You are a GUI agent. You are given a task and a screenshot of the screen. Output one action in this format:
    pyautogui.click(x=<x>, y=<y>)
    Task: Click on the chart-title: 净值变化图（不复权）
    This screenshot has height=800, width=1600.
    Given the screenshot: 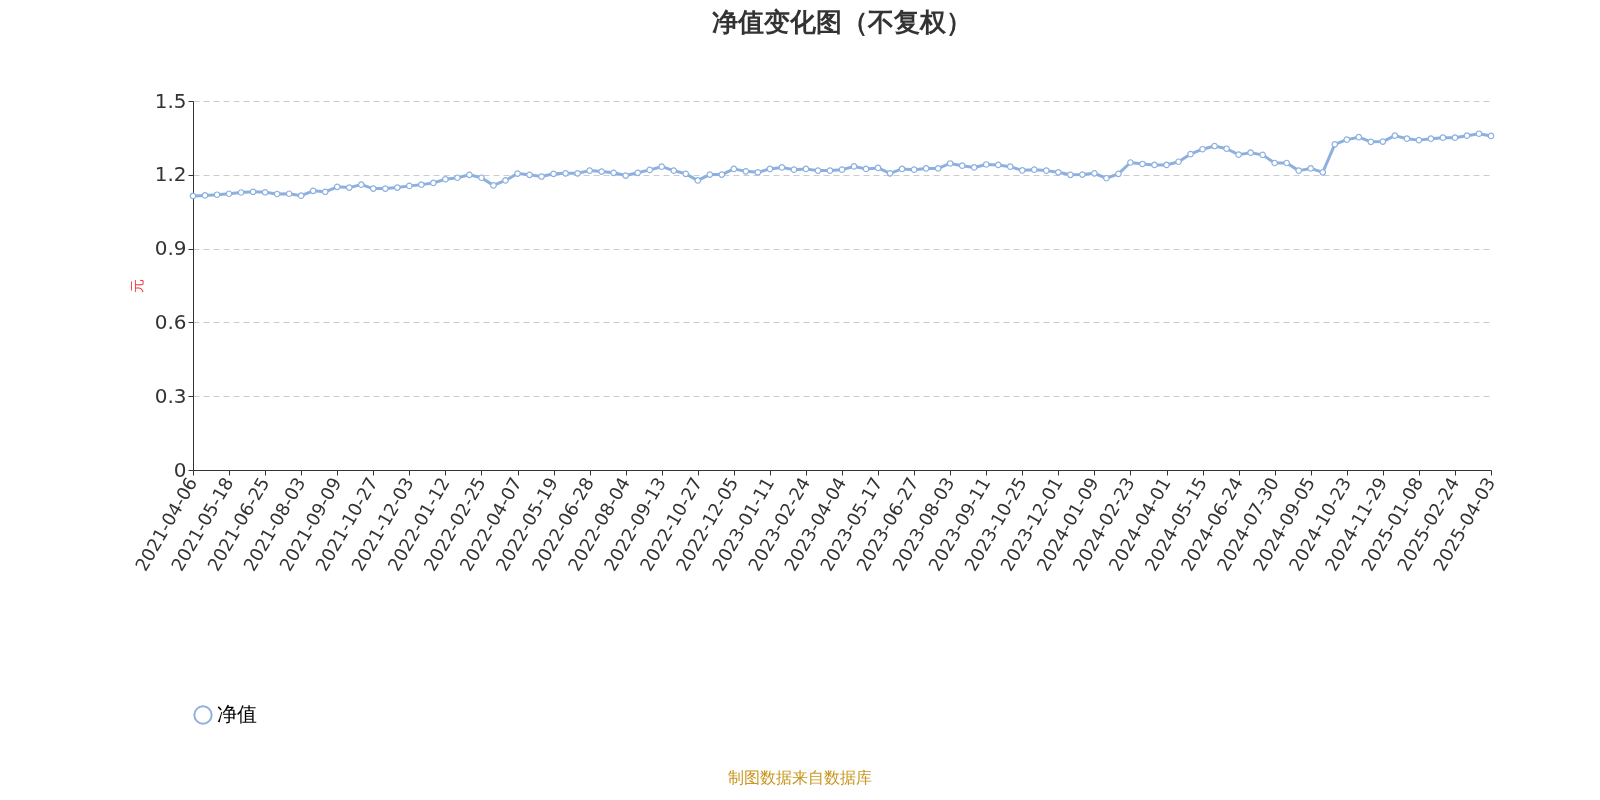 What is the action you would take?
    pyautogui.click(x=842, y=22)
    